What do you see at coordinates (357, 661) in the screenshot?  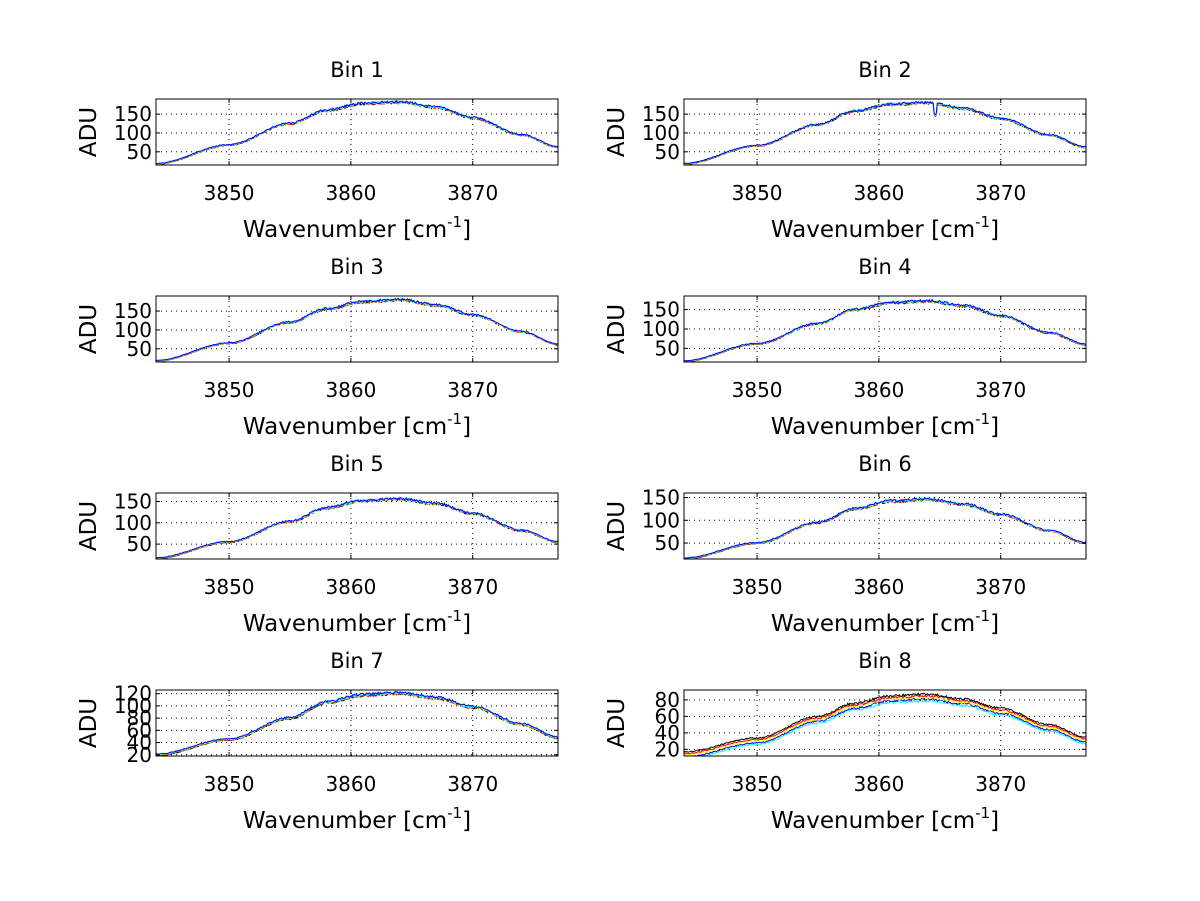 I see `subplot-title: Bin 7` at bounding box center [357, 661].